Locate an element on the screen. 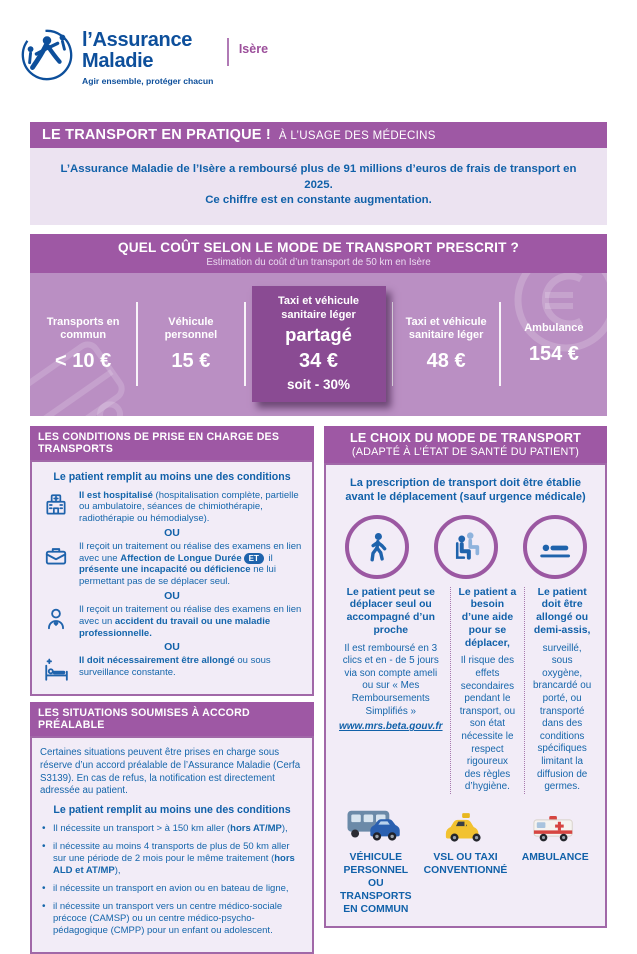 The height and width of the screenshot is (954, 637). vehicle-label: VSL OU TAXI CONVENTIONNÉ is located at coordinates (465, 864).